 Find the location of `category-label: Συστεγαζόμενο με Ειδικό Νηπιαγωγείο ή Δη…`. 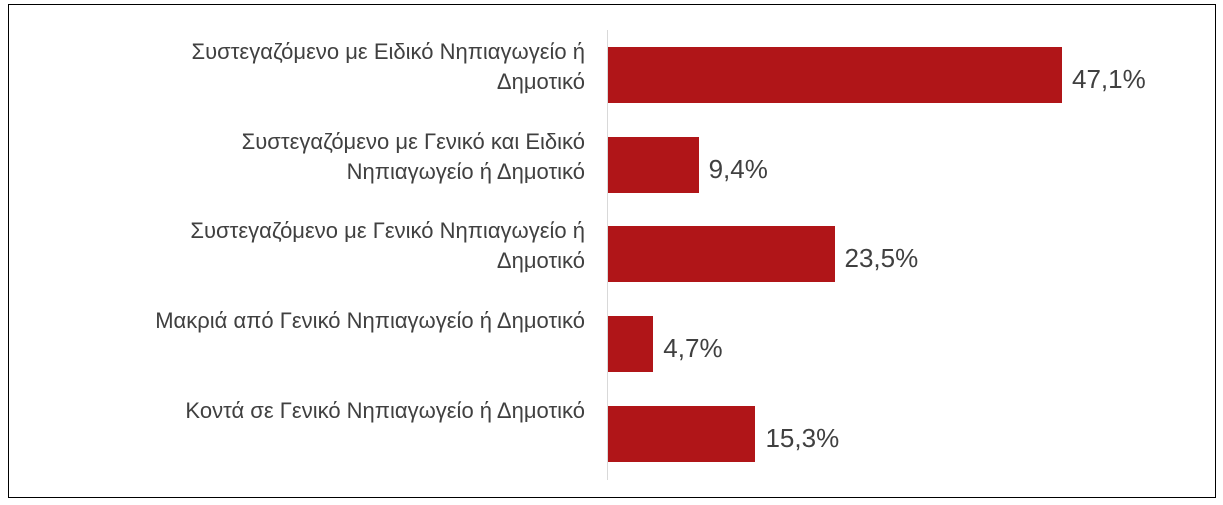

category-label: Συστεγαζόμενο με Ειδικό Νηπιαγωγείο ή Δη… is located at coordinates (388, 66).